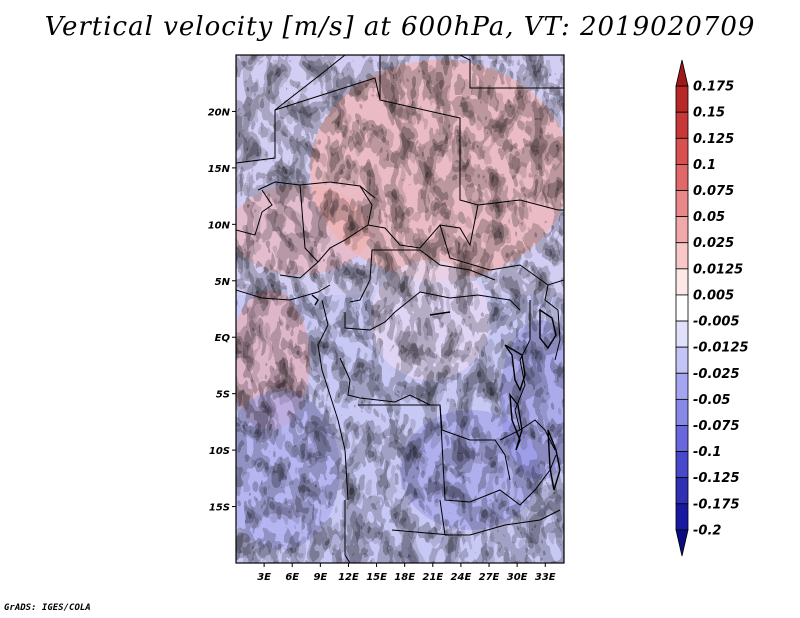  Describe the element at coordinates (222, 310) in the screenshot. I see `y-axis: 20N 15N 10N 5N EQ 5S 10S 15S` at that location.